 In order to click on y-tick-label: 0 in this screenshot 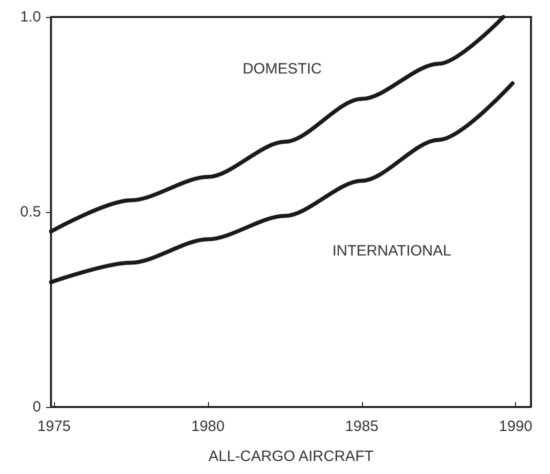, I will do `click(36, 407)`.